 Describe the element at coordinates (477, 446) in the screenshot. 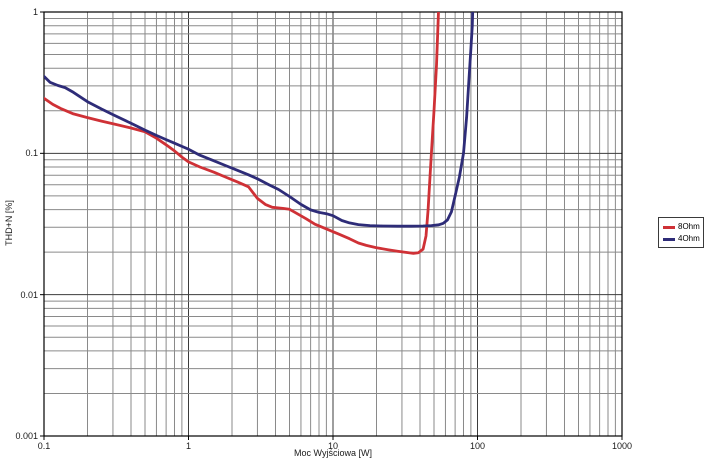

I see `x-tick-label: 100` at that location.